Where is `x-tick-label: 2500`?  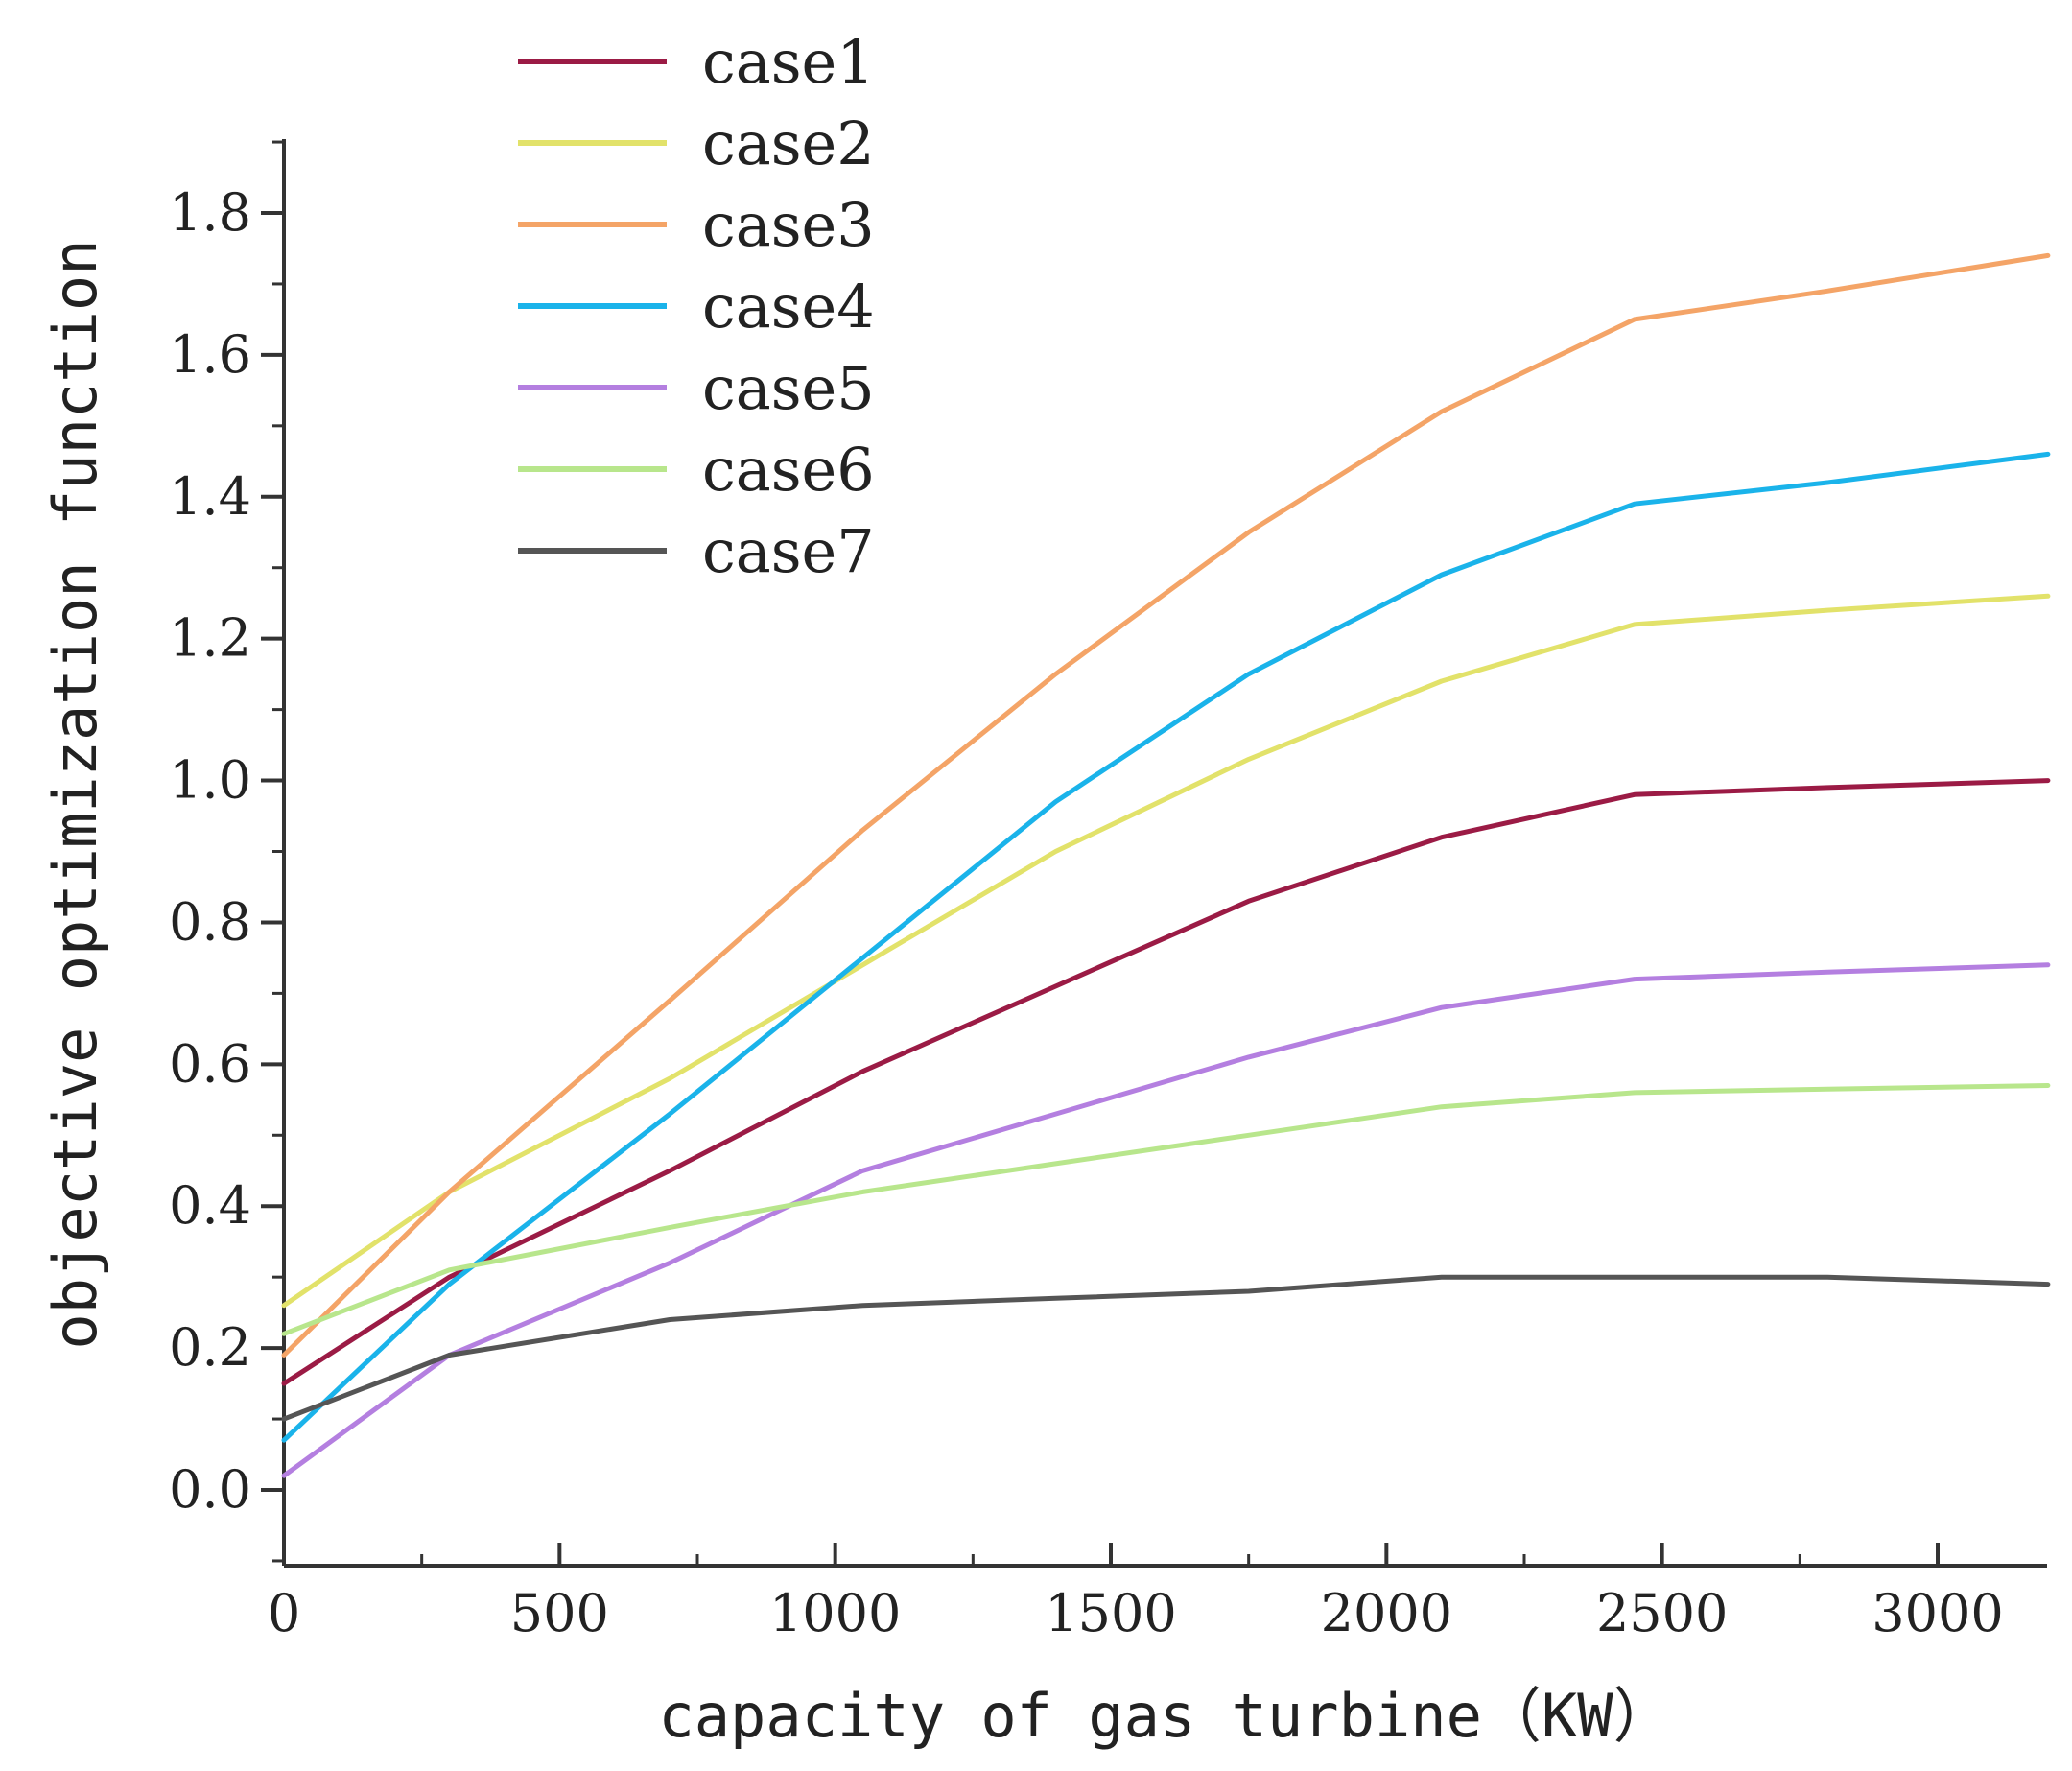
x-tick-label: 2500 is located at coordinates (1662, 1613).